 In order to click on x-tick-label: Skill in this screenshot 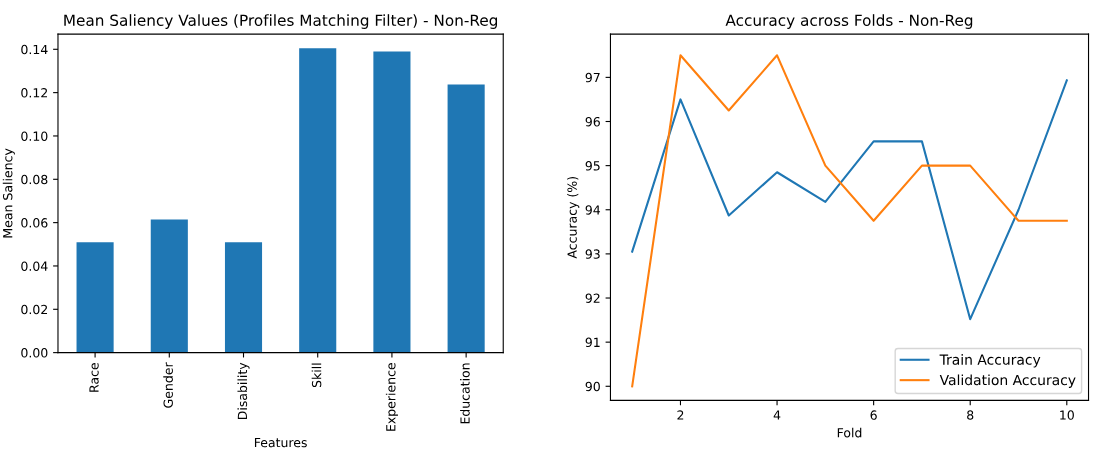, I will do `click(316, 375)`.